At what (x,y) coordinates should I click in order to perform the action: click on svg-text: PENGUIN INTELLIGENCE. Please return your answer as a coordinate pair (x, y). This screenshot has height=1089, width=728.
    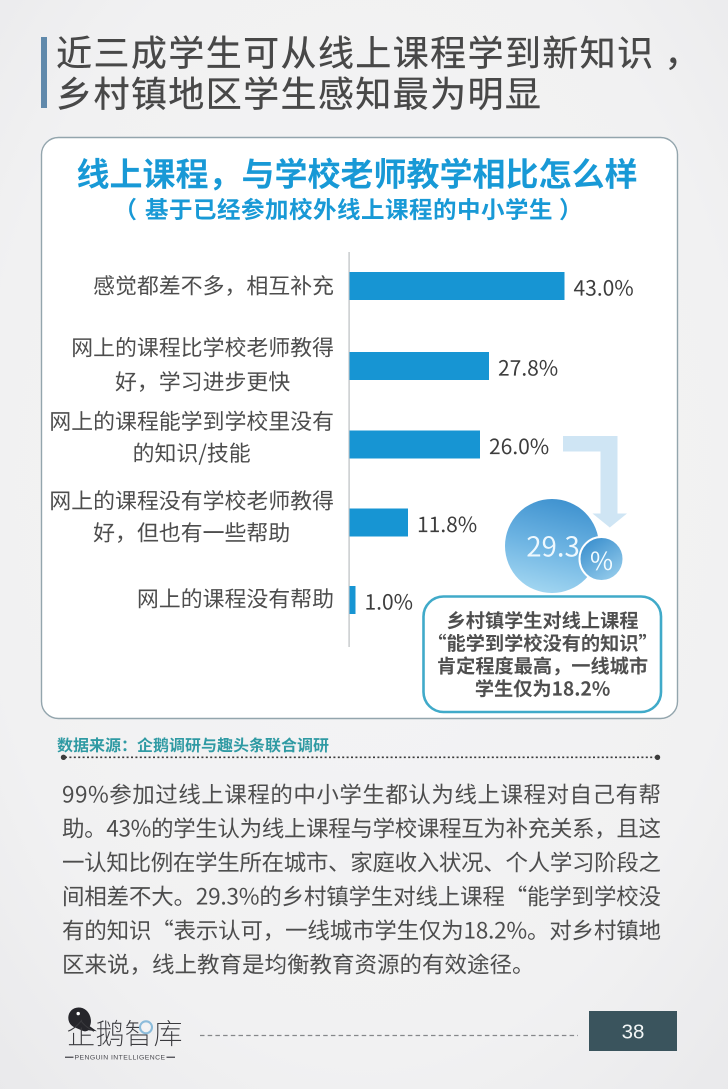
    Looking at the image, I should click on (120, 1058).